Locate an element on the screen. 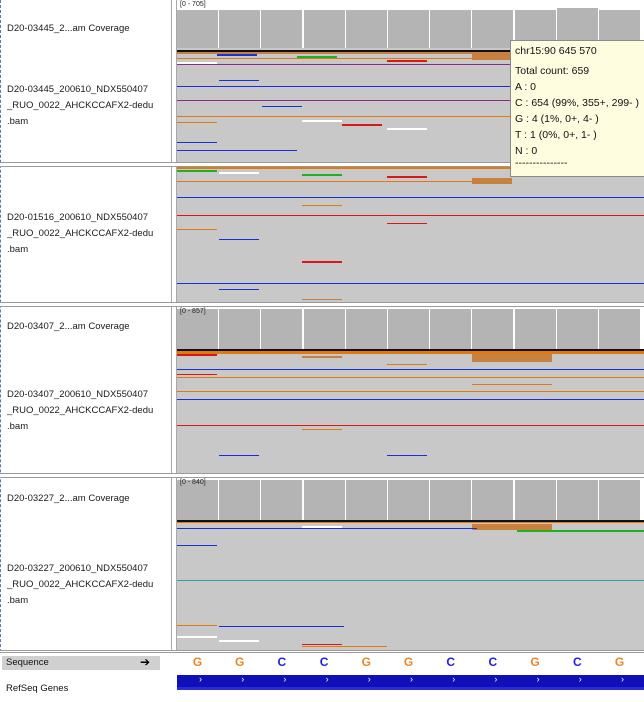  refseq-track: RefSeq Genes › › › › › › › › › › › is located at coordinates (322, 688).